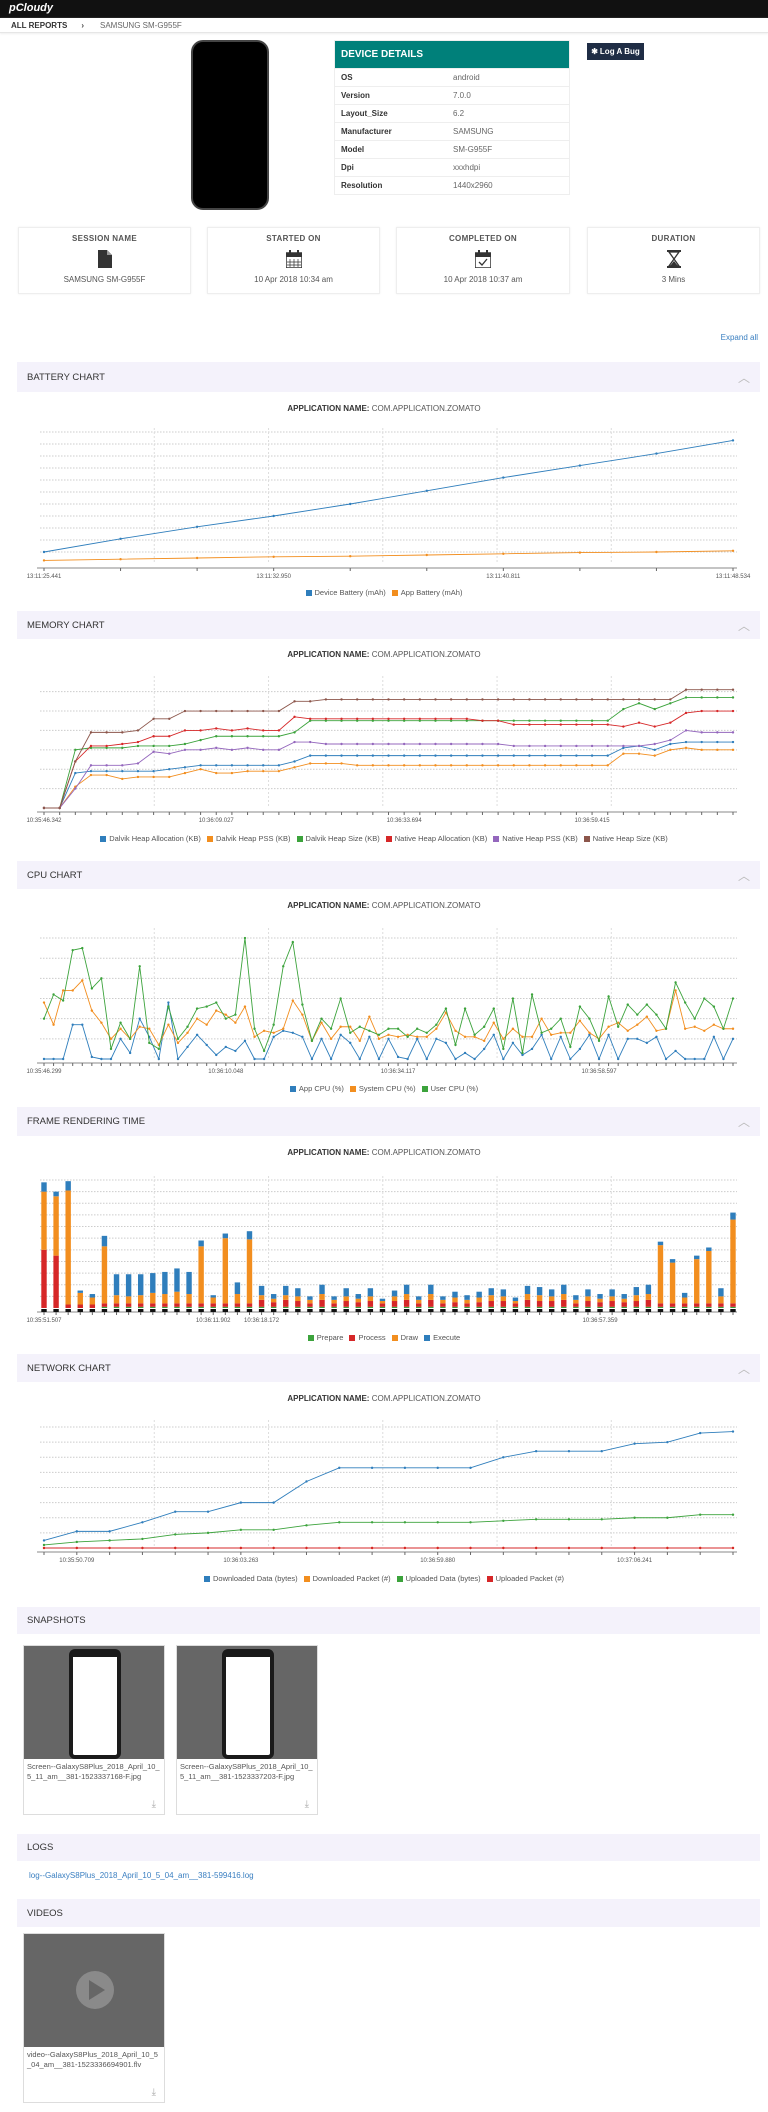 The height and width of the screenshot is (2112, 768). Describe the element at coordinates (388, 625) in the screenshot. I see `memory-section-header: MEMORY CHART ︿` at that location.